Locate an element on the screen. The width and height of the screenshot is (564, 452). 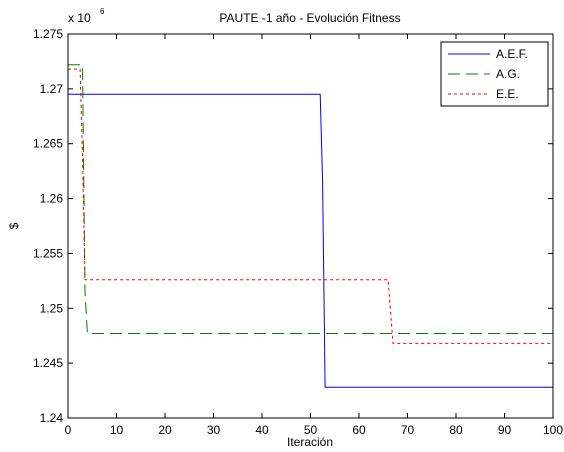
legend-label-2: E.E. is located at coordinates (507, 94).